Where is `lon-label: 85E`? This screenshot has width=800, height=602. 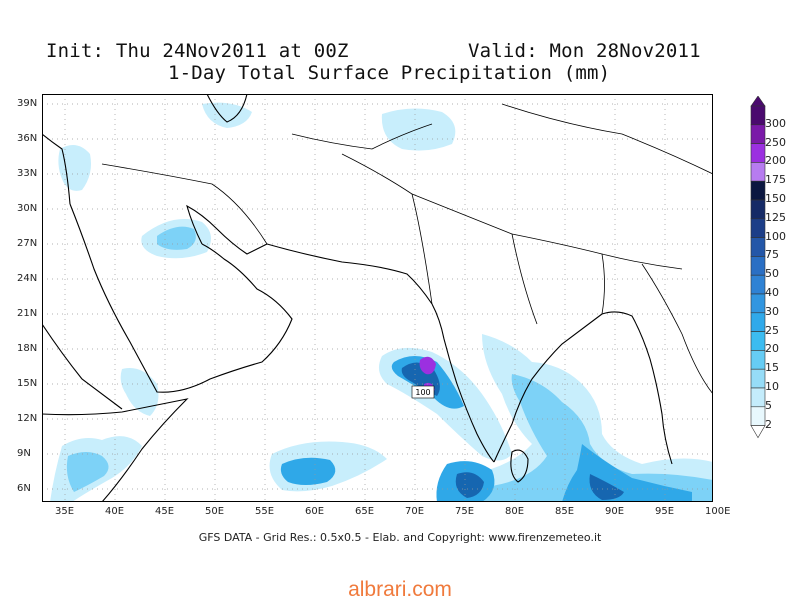
lon-label: 85E is located at coordinates (565, 511).